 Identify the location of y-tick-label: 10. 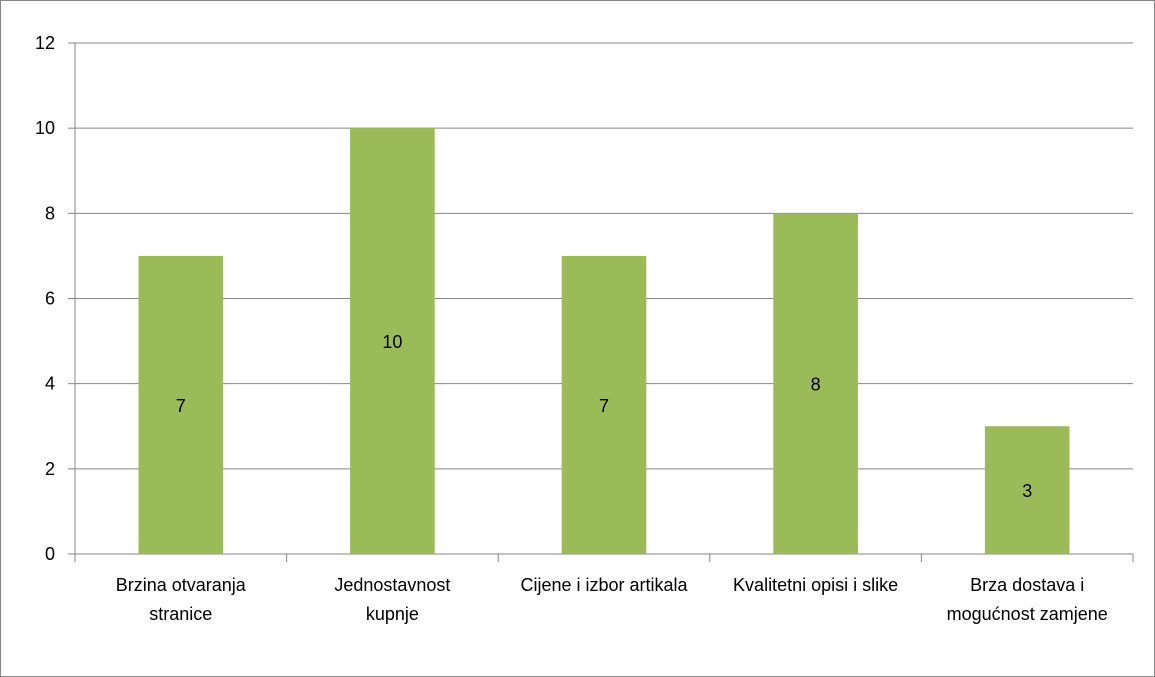
(45, 128).